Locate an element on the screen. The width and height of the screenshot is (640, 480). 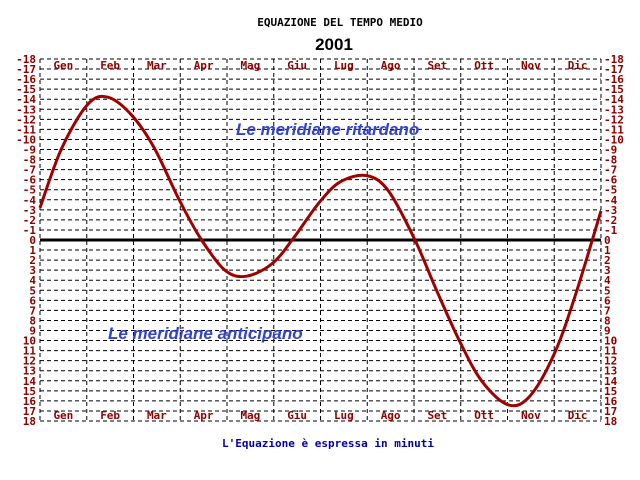
y-tick-label-right: -10 is located at coordinates (614, 139).